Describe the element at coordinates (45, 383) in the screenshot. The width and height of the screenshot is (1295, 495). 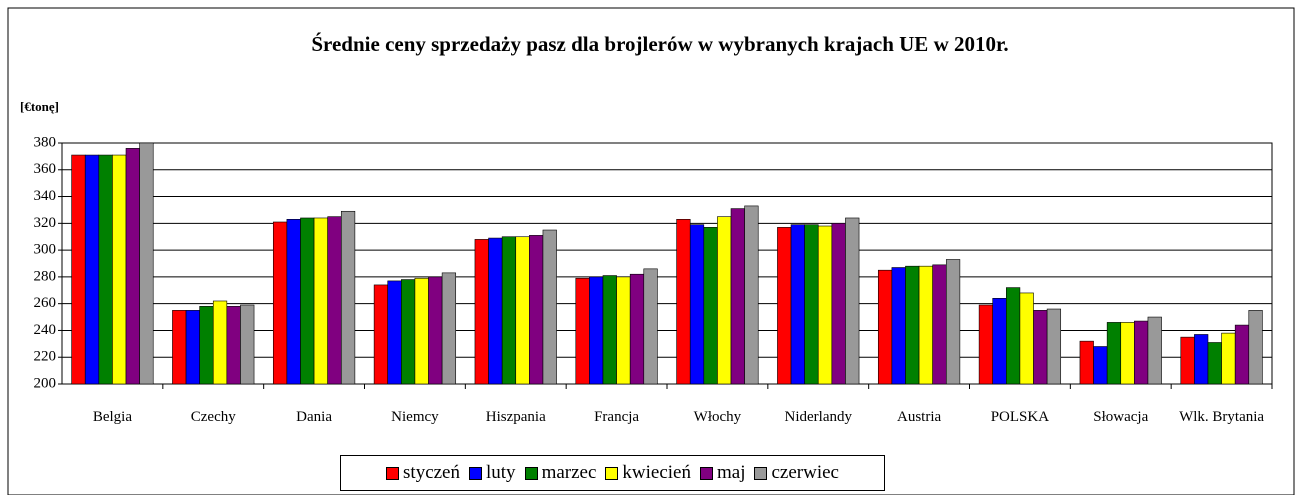
I see `y-tick-label: 200` at that location.